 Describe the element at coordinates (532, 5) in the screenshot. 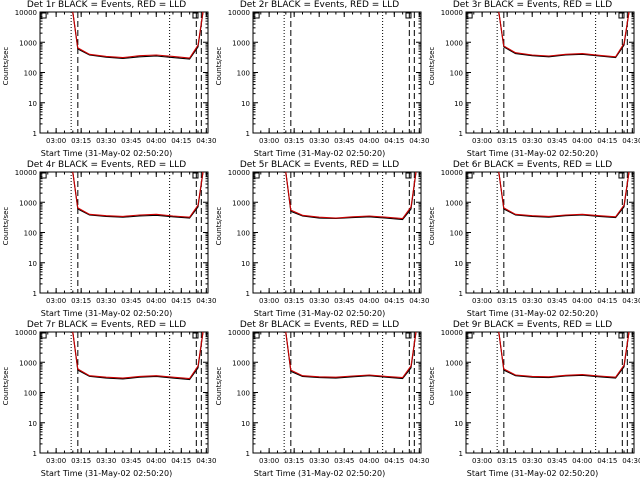

I see `panel-title: Det 3r BLACK = Events, RED = LLD` at that location.